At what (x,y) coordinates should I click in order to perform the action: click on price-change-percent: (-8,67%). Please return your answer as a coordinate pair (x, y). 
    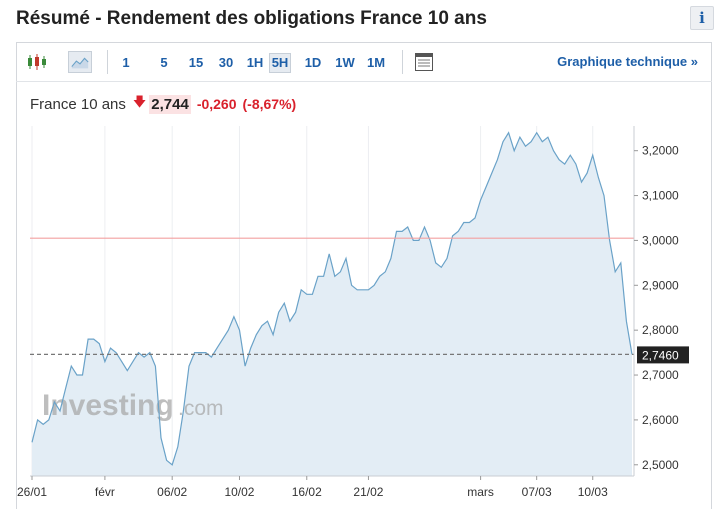
    Looking at the image, I should click on (269, 104).